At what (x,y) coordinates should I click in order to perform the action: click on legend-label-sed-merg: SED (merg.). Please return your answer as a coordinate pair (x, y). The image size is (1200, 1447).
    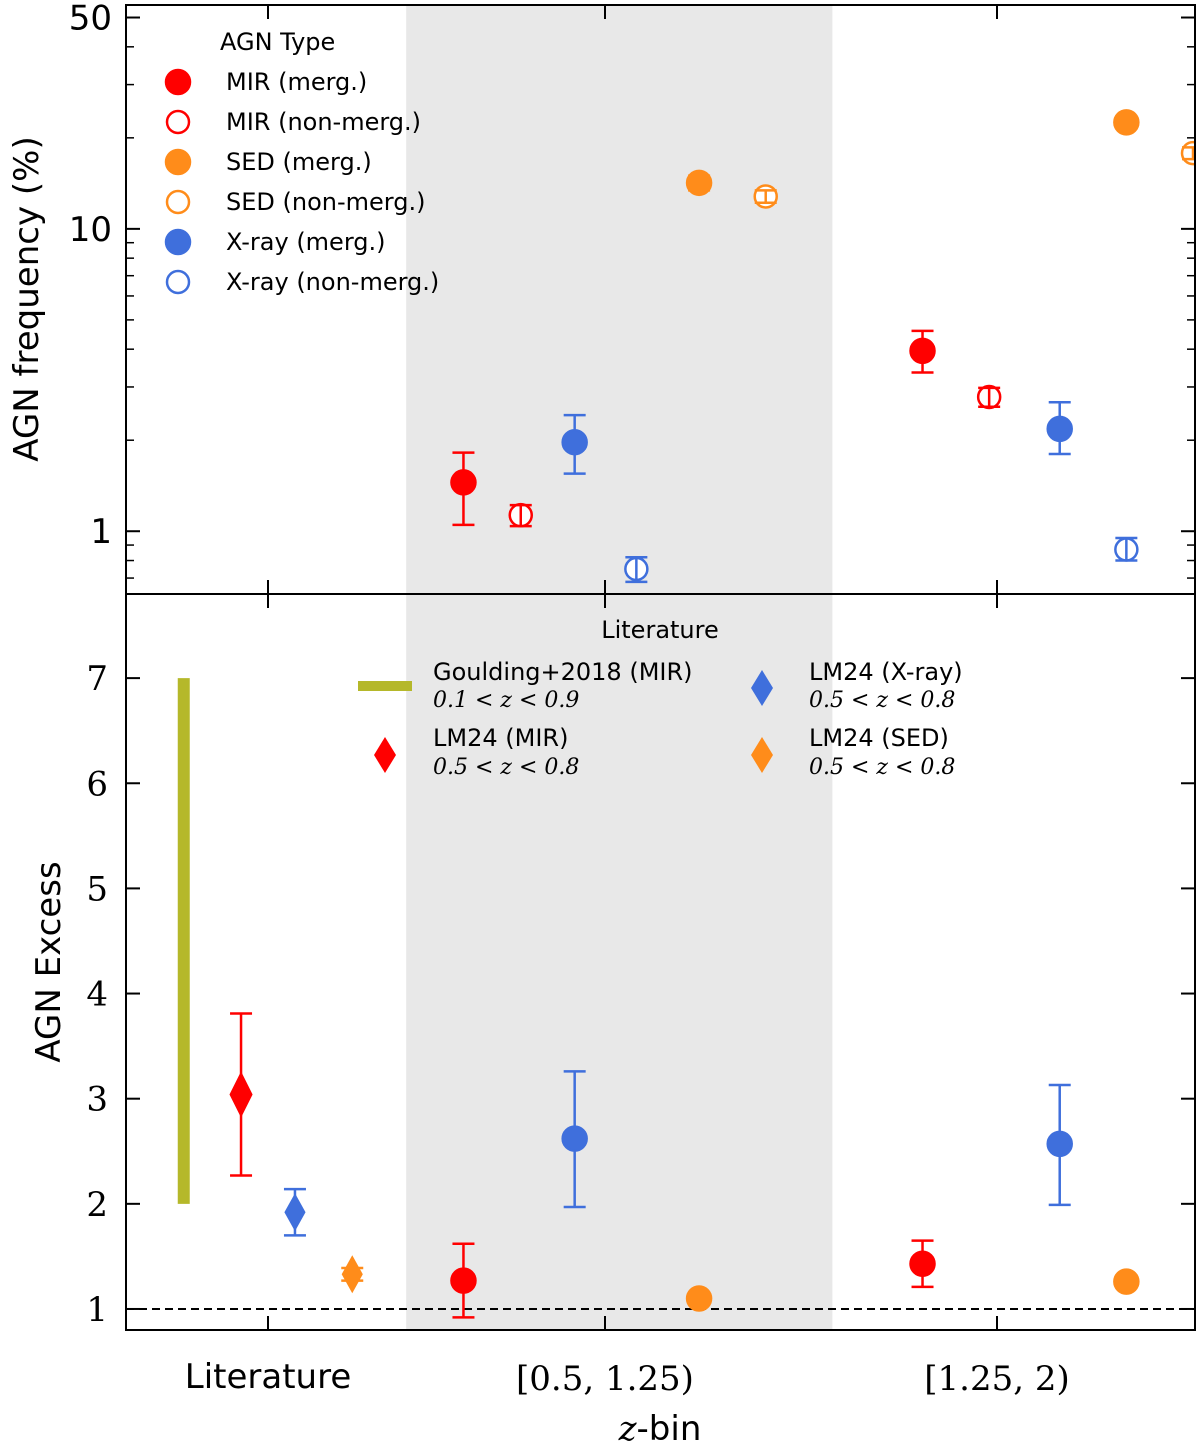
    Looking at the image, I should click on (299, 162).